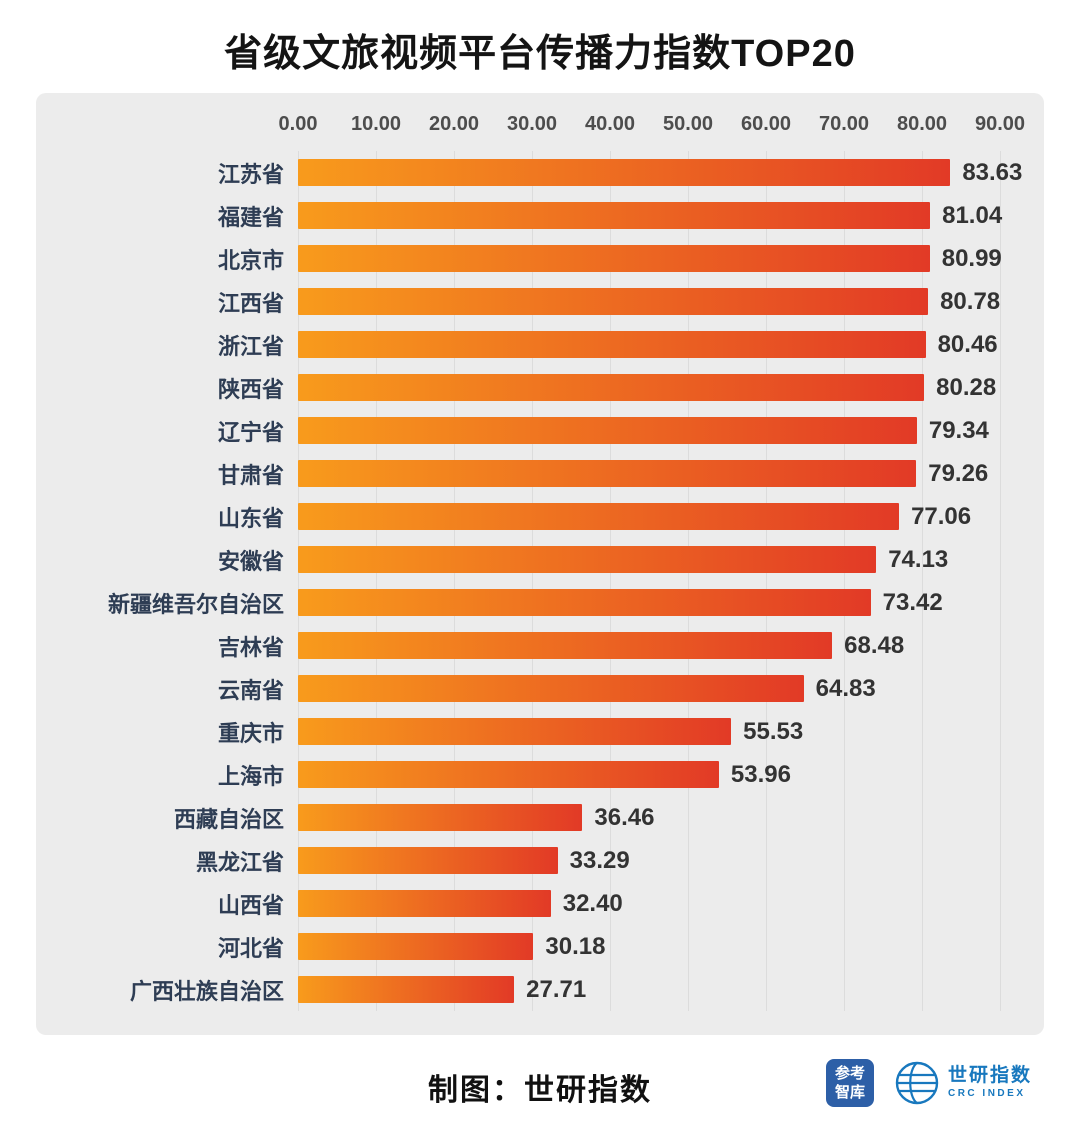 The height and width of the screenshot is (1123, 1080). Describe the element at coordinates (844, 124) in the screenshot. I see `axis-tick-label: 70.00` at that location.